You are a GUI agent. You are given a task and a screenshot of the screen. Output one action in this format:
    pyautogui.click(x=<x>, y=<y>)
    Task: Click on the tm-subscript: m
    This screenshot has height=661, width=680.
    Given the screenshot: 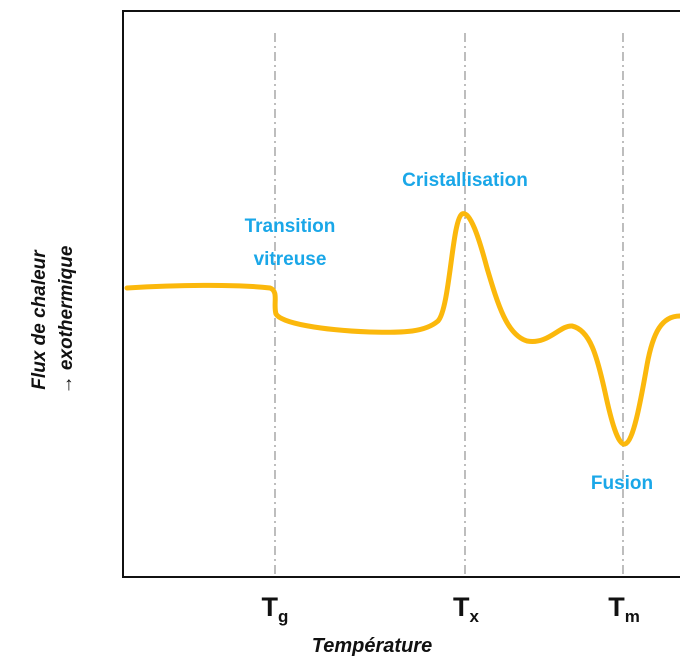 What is the action you would take?
    pyautogui.click(x=632, y=616)
    